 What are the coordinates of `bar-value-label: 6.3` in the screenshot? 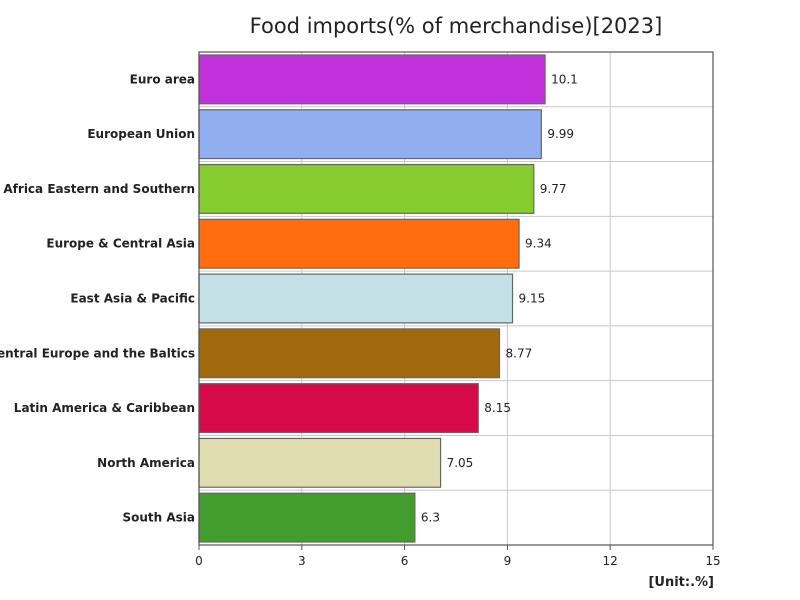 It's located at (430, 518).